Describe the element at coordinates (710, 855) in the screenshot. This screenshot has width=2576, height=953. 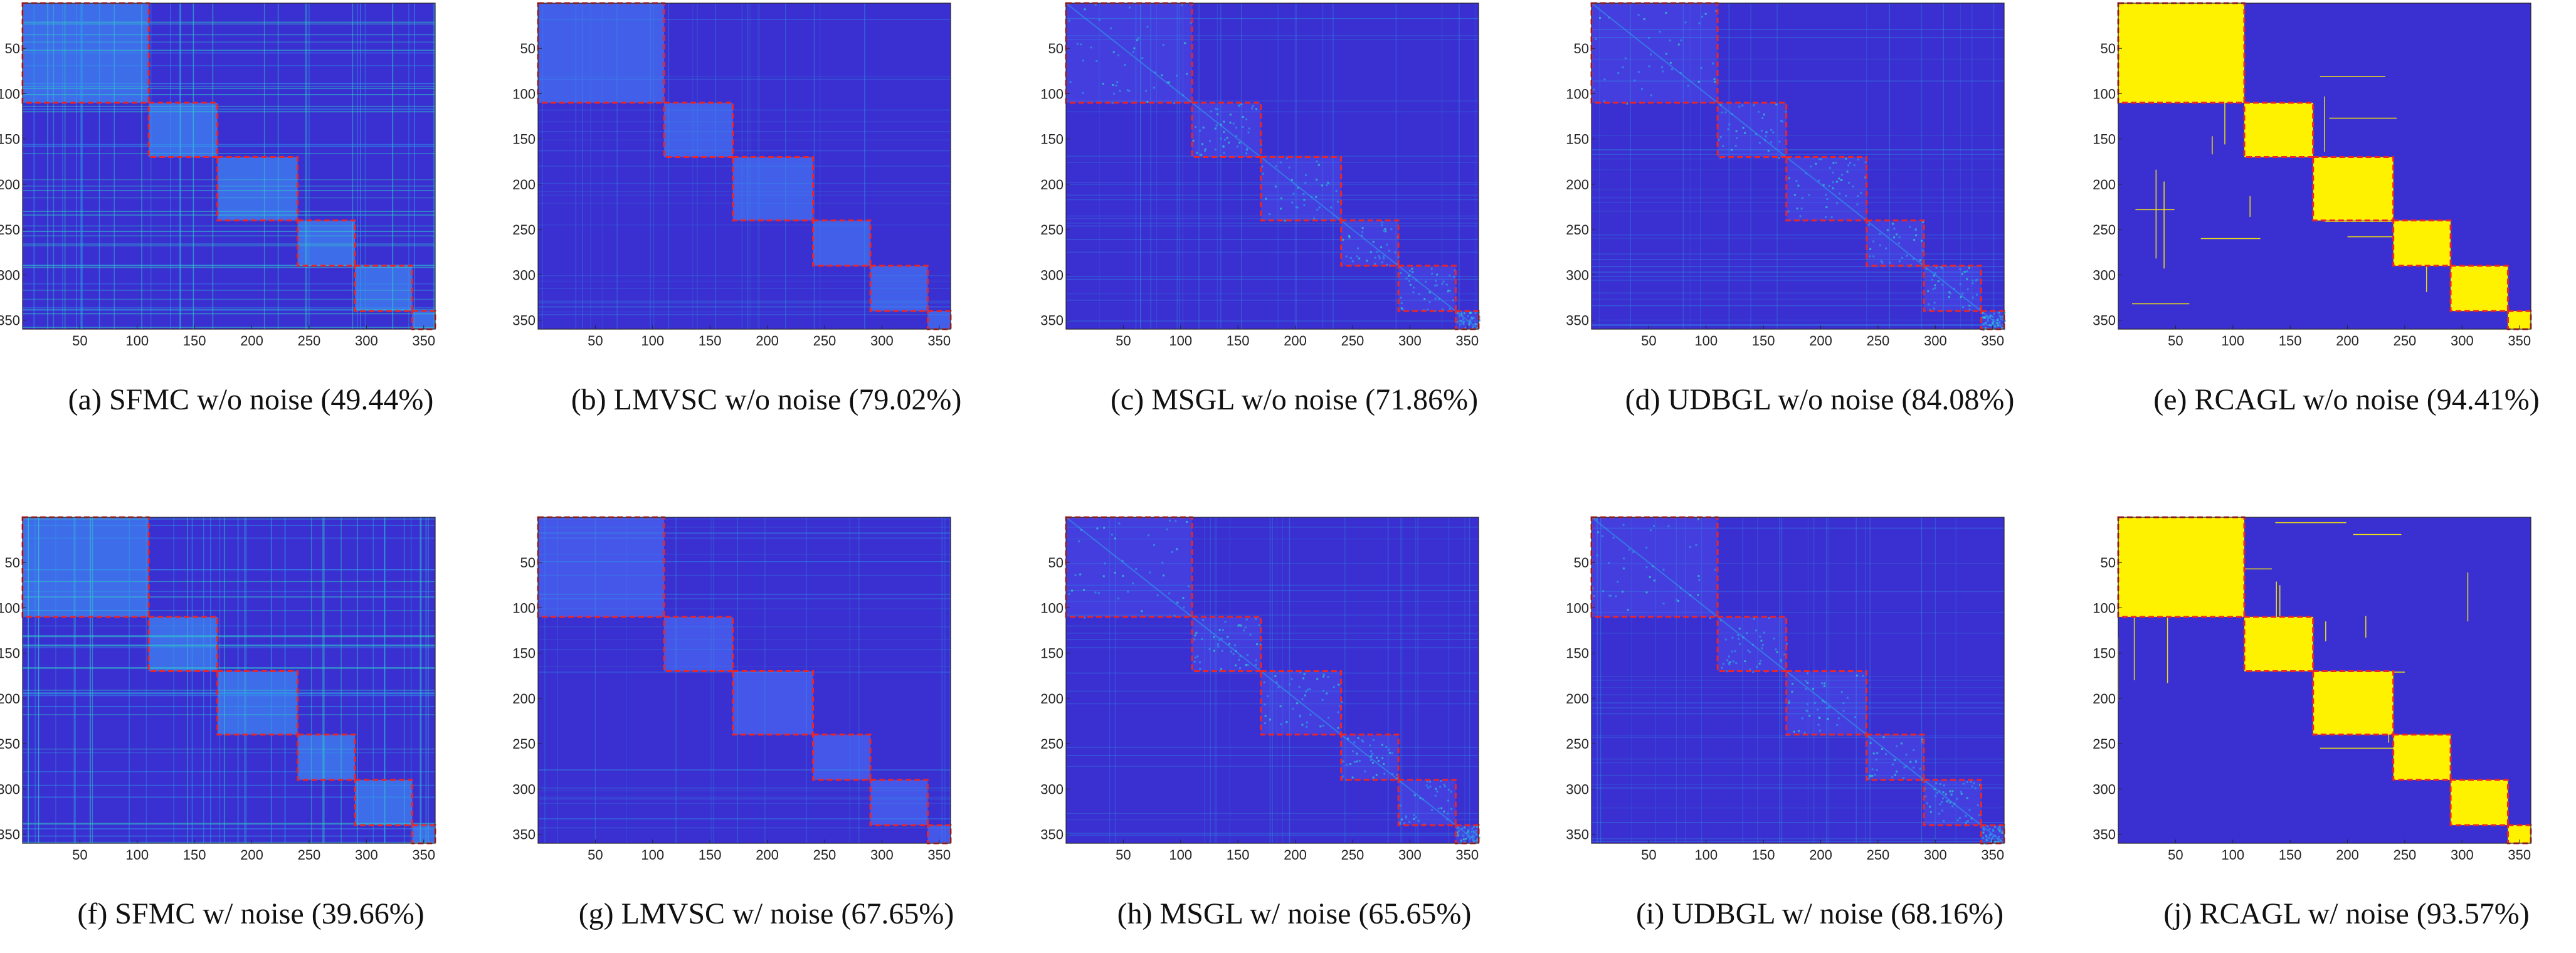
I see `x-tick-label: 150` at that location.